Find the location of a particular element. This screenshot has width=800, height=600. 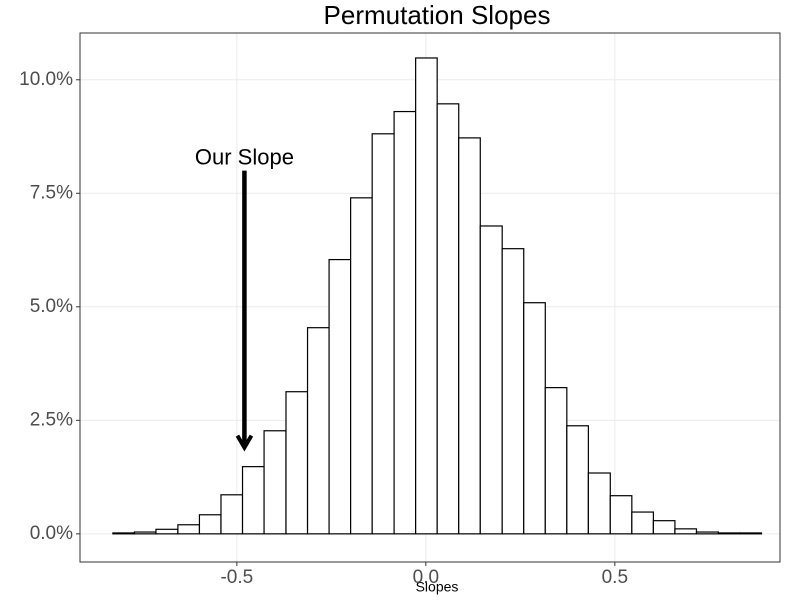

y-tick-label: 10.0% is located at coordinates (46, 79).